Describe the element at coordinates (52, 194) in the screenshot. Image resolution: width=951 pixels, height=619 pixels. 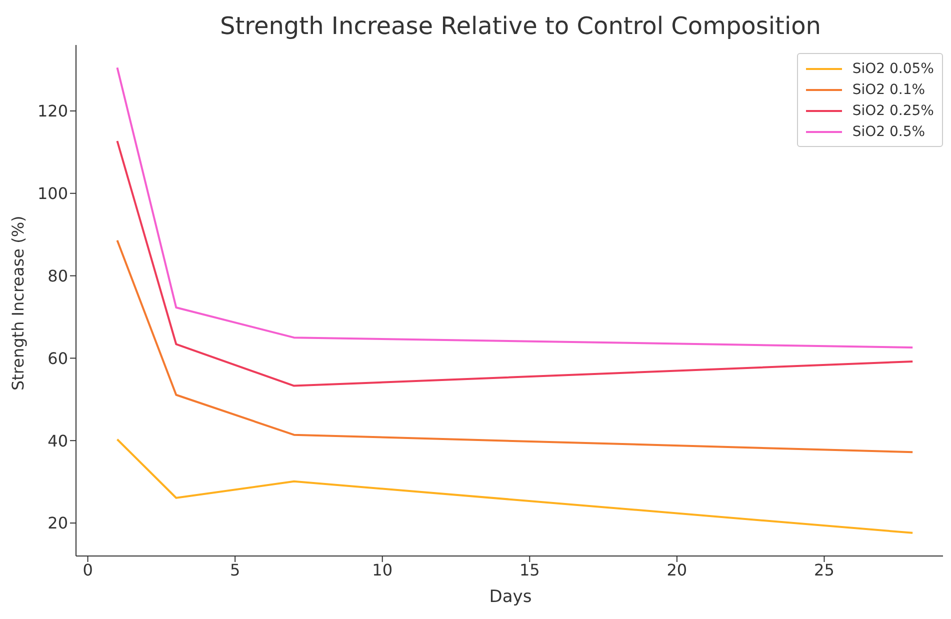
I see `y-tick-label: 100` at that location.